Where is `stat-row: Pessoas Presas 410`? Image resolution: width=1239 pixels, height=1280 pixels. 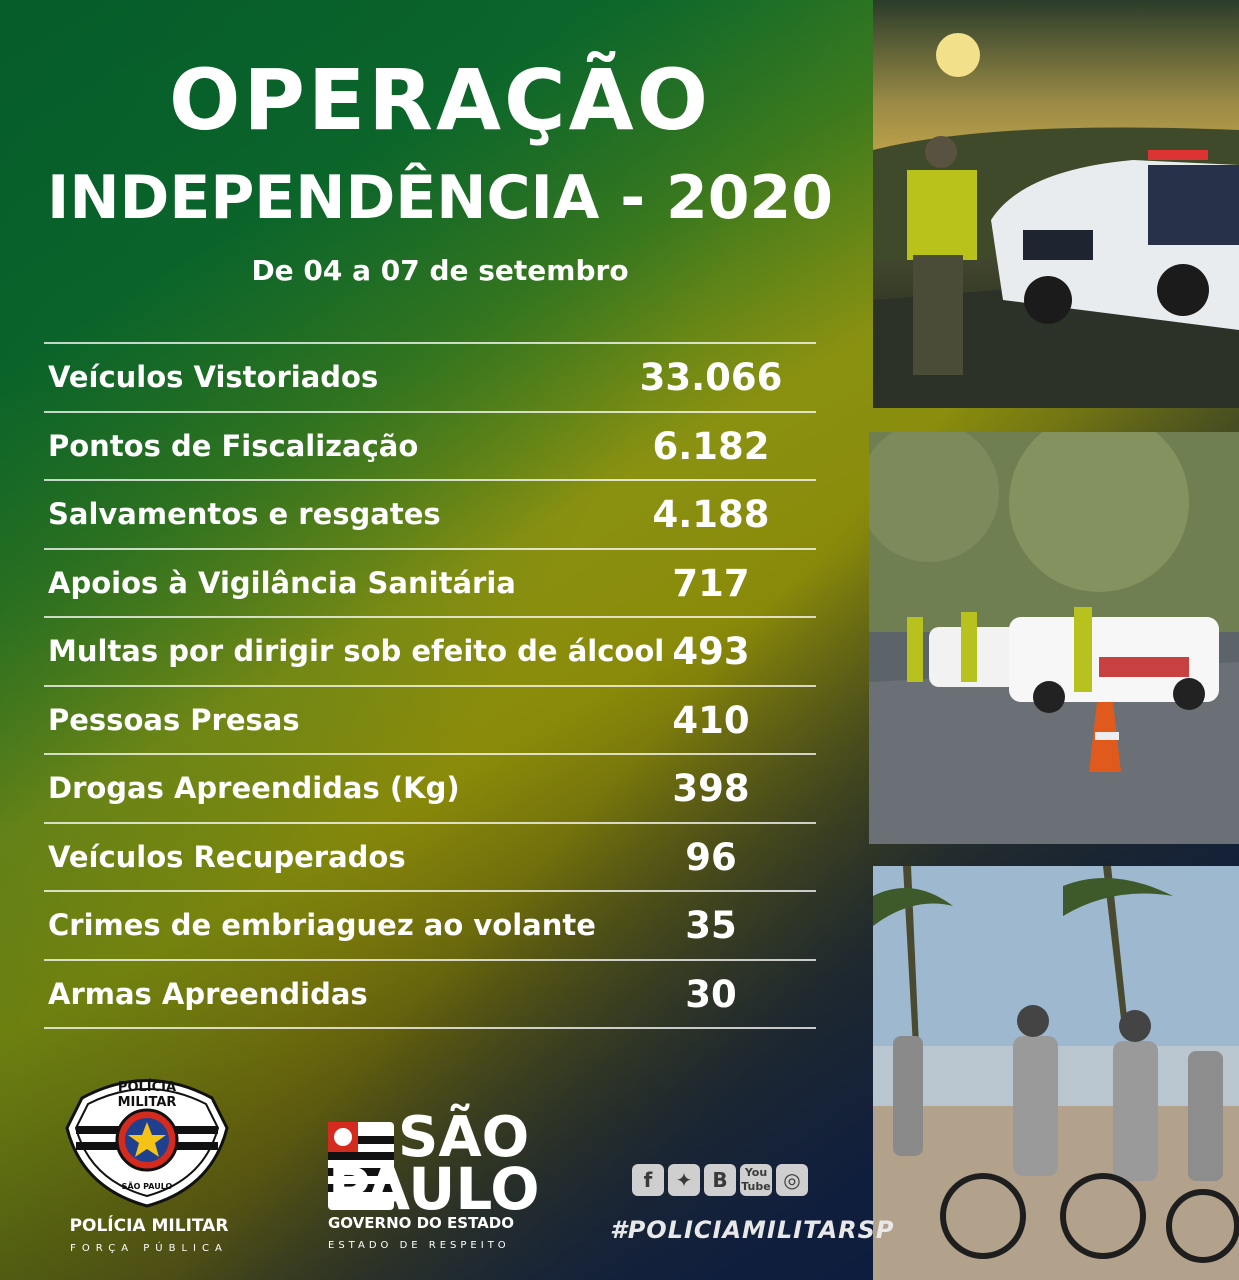
stat-row: Pessoas Presas 410 is located at coordinates (430, 719).